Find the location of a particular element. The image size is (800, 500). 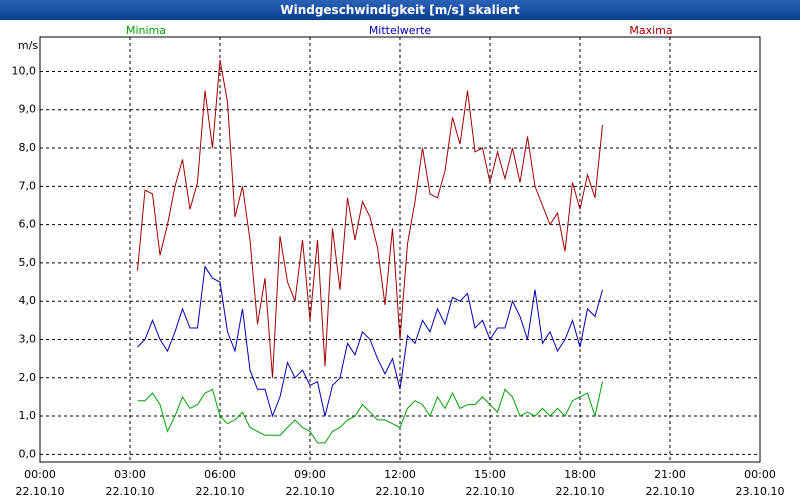

y-tick-label: 2,0 is located at coordinates (28, 377).